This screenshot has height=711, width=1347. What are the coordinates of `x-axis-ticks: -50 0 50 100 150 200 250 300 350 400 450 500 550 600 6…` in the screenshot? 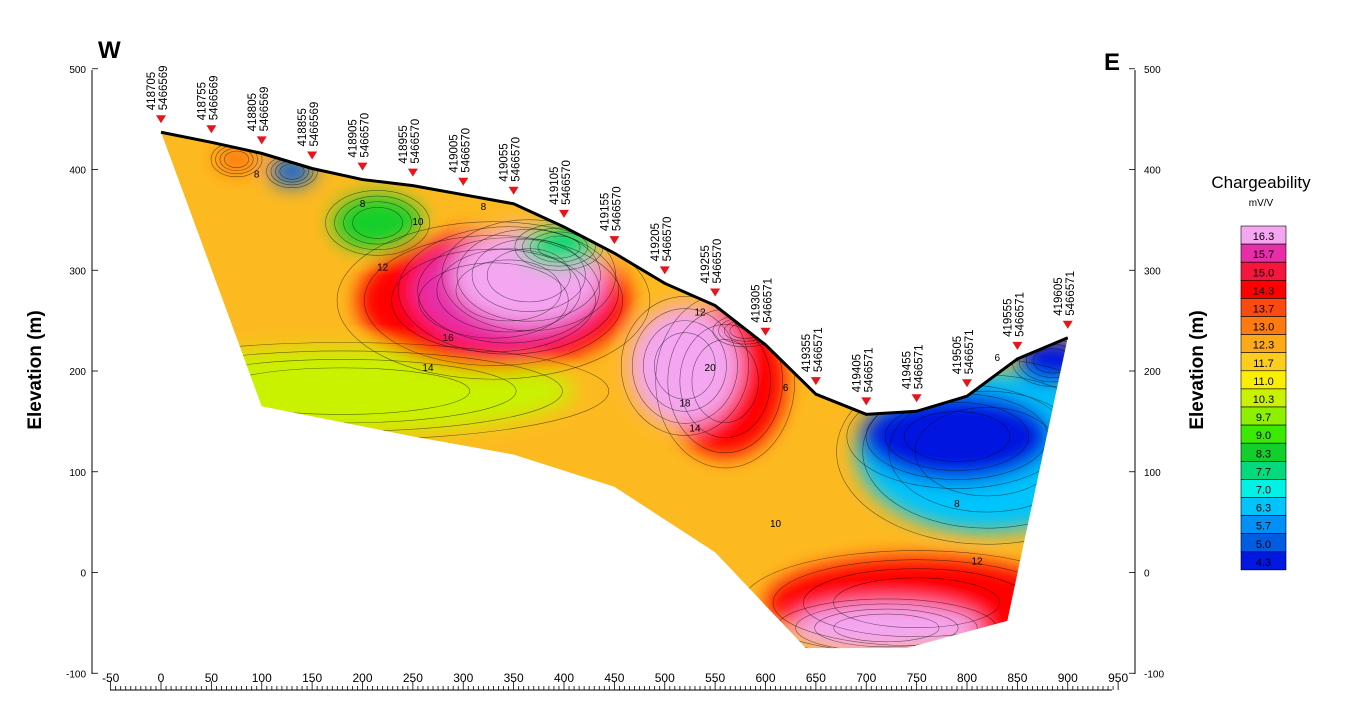 It's located at (615, 680).